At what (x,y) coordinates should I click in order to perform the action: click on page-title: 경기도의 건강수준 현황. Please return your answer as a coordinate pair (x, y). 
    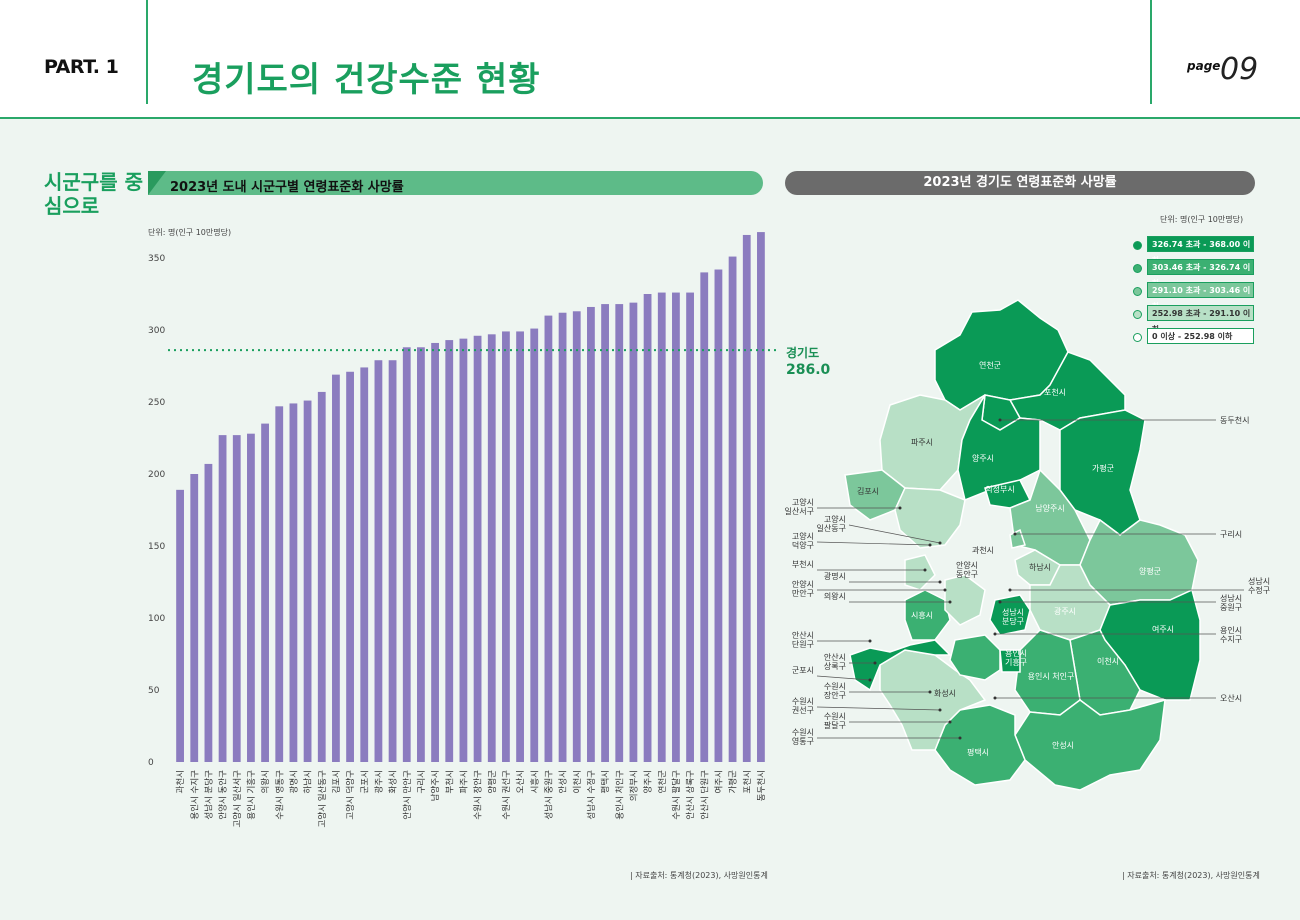
    Looking at the image, I should click on (366, 80).